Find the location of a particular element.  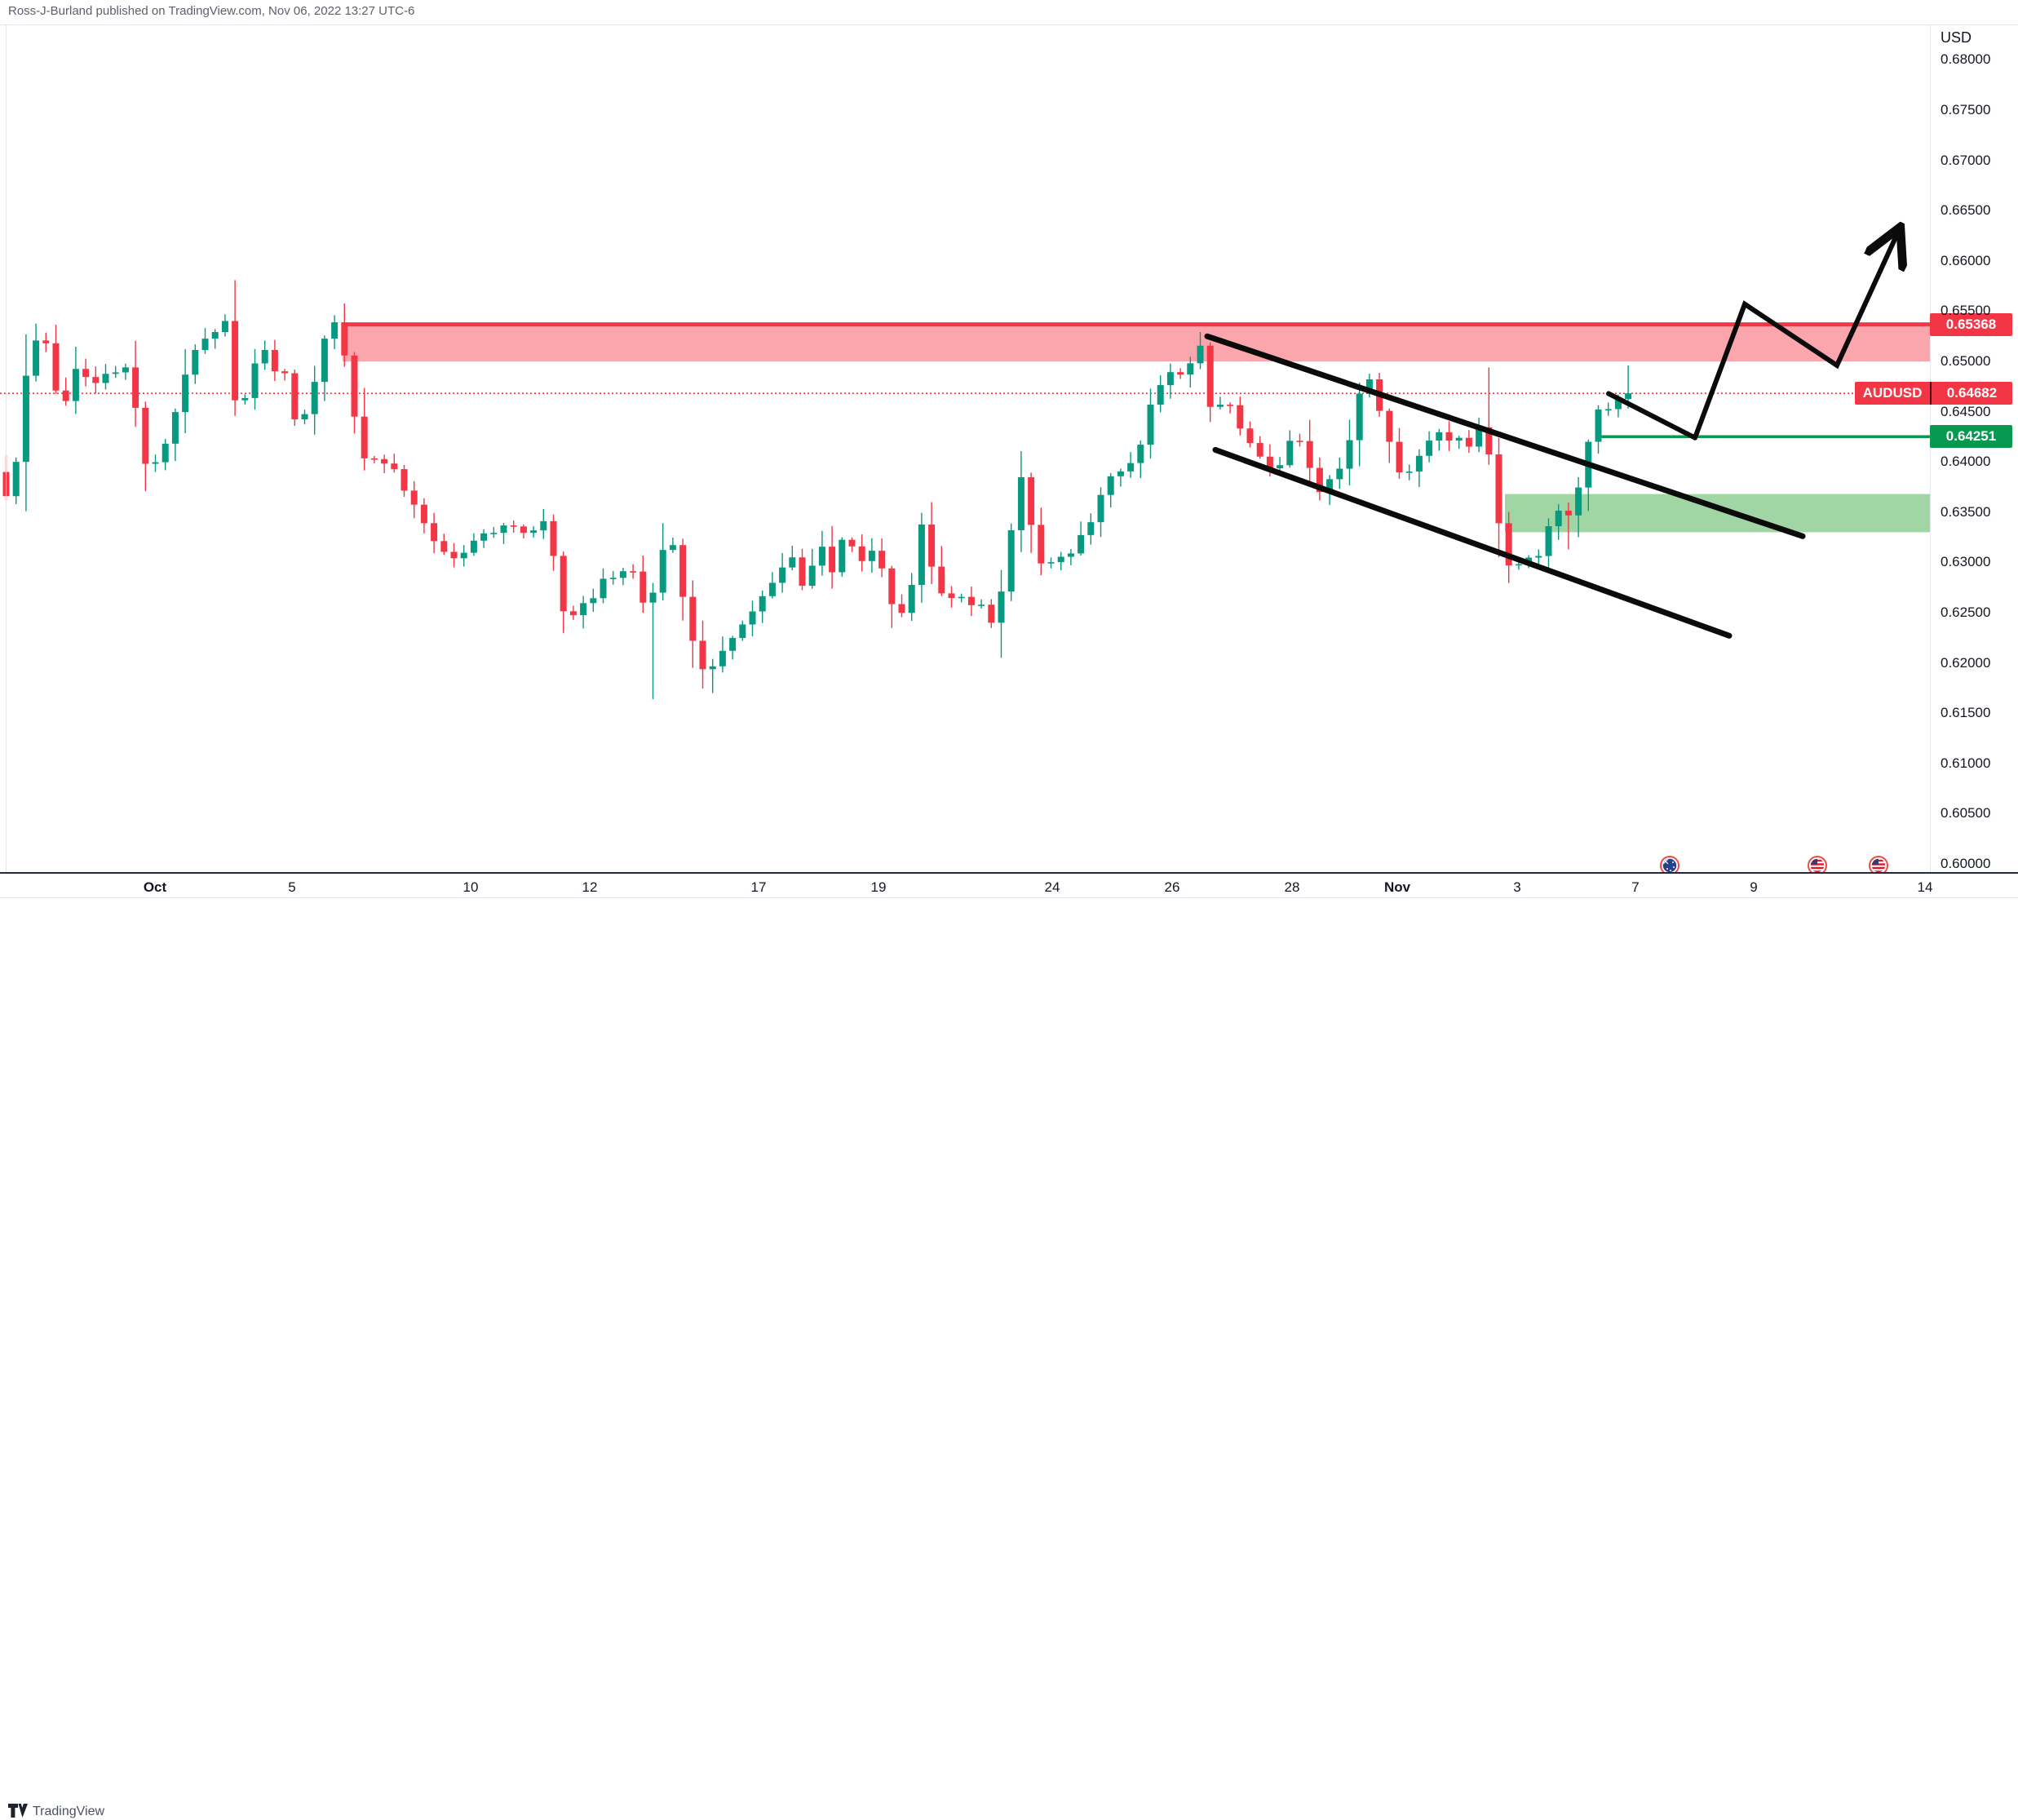

price-tick-label: 0.62000 is located at coordinates (1966, 662).